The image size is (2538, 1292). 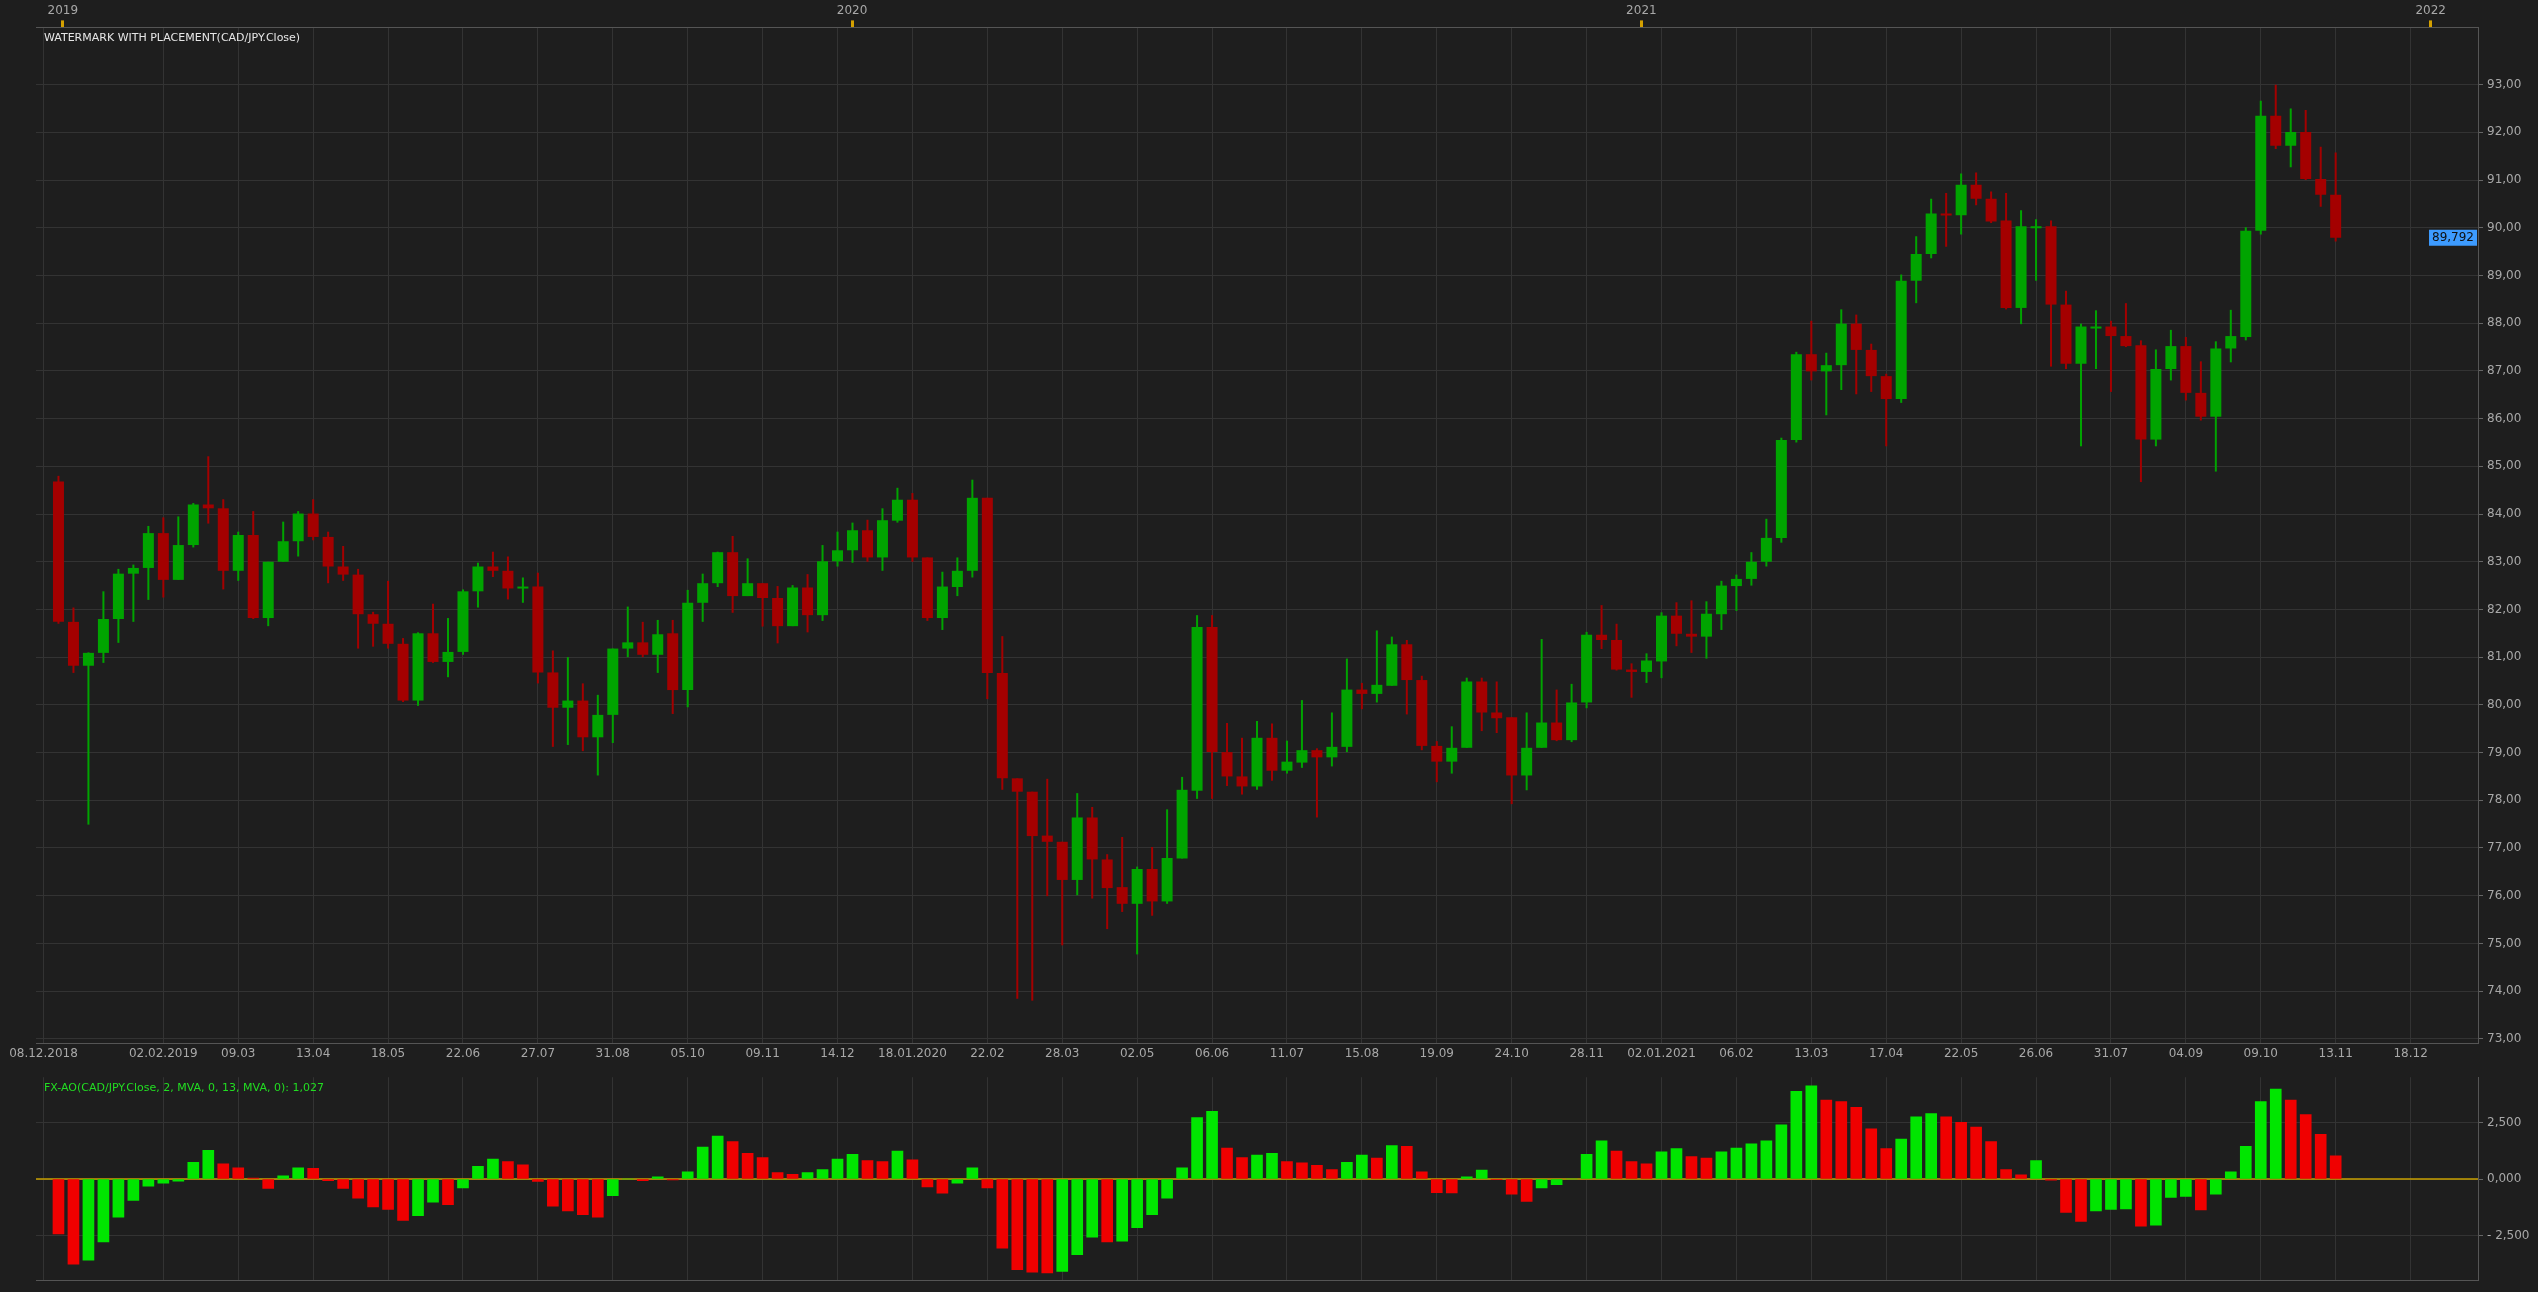 I want to click on x-tick-label: 31.08, so click(x=612, y=1052).